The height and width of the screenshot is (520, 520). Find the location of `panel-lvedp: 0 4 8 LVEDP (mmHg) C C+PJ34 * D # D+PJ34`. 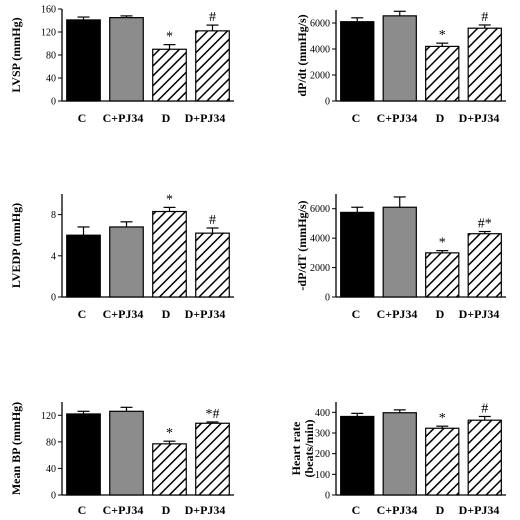

panel-lvedp: 0 4 8 LVEDP (mmHg) C C+PJ34 * D # D+PJ34 is located at coordinates (121, 256).